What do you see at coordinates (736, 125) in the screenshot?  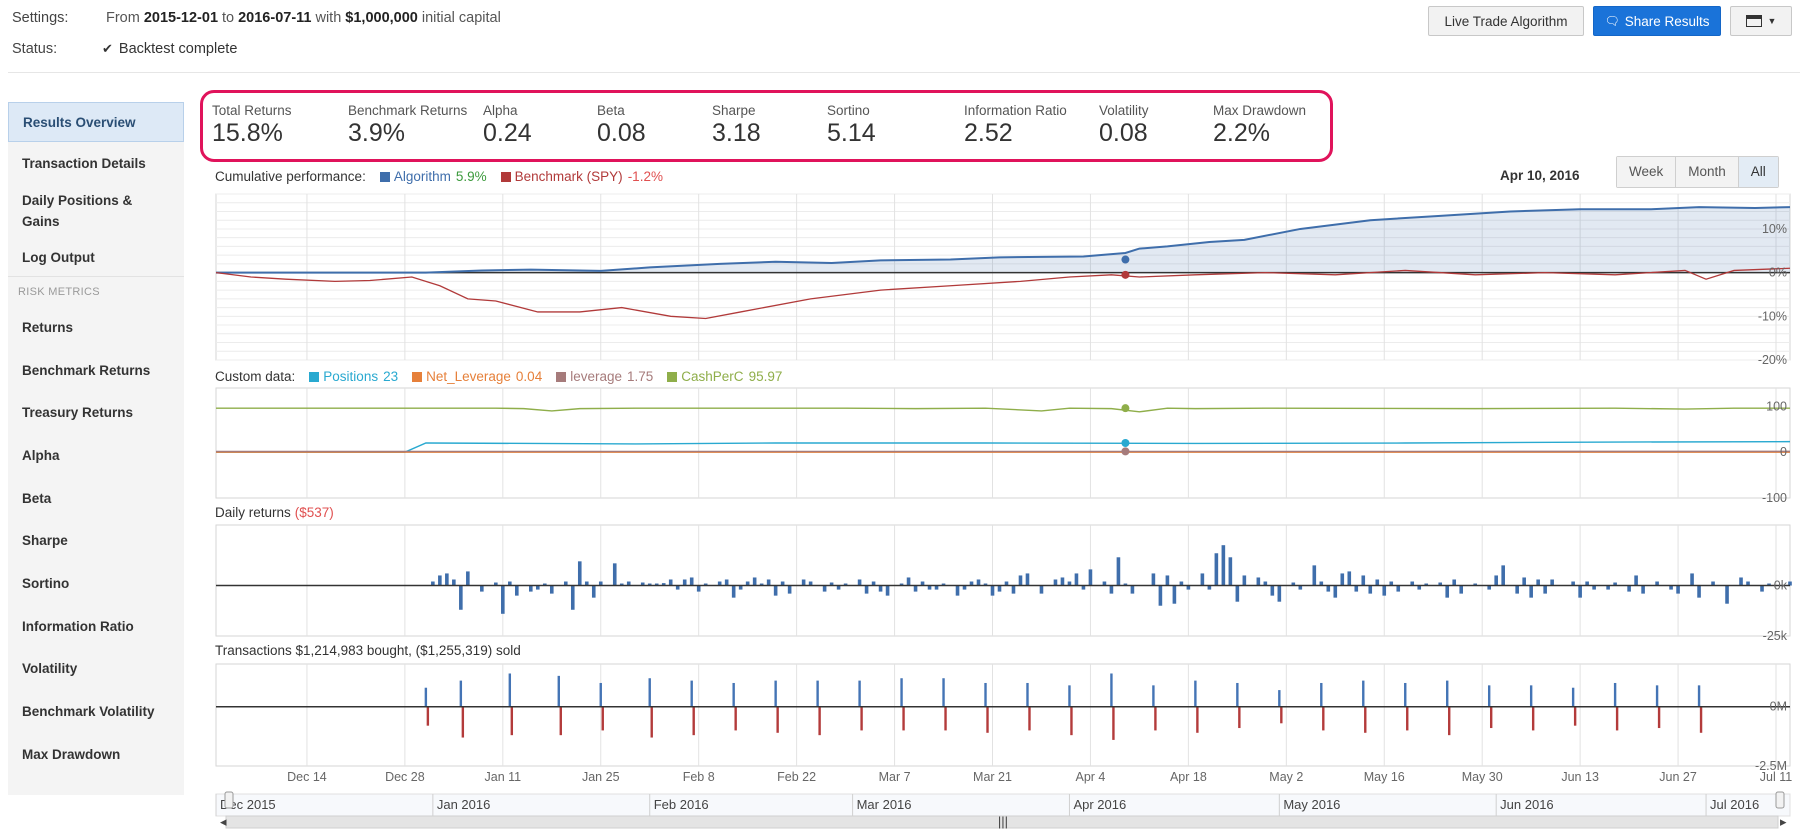 I see `metric-sharpe: Sharpe 3.18` at bounding box center [736, 125].